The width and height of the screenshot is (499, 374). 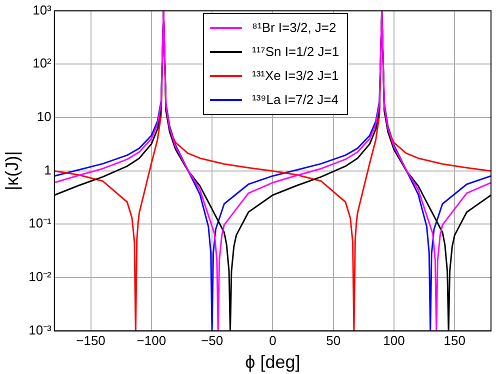 I want to click on legend-label: ¹¹⁷Sn I=1/2 J=1, so click(x=296, y=52).